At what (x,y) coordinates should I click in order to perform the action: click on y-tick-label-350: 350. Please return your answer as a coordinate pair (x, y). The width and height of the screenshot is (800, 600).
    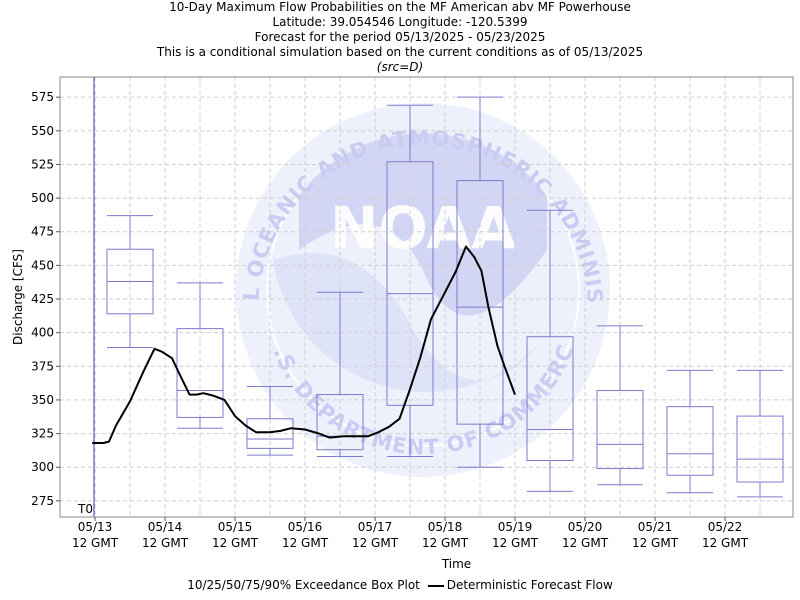
    Looking at the image, I should click on (42, 400).